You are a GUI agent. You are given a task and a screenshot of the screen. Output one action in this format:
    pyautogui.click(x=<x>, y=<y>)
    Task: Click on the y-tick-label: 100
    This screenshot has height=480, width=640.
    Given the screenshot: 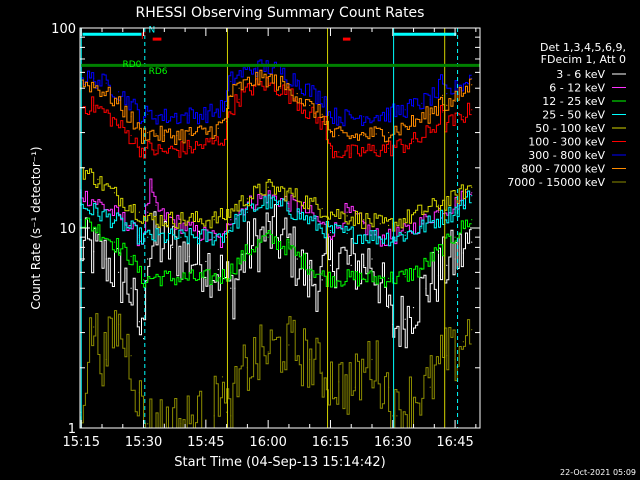 What is the action you would take?
    pyautogui.click(x=63, y=29)
    